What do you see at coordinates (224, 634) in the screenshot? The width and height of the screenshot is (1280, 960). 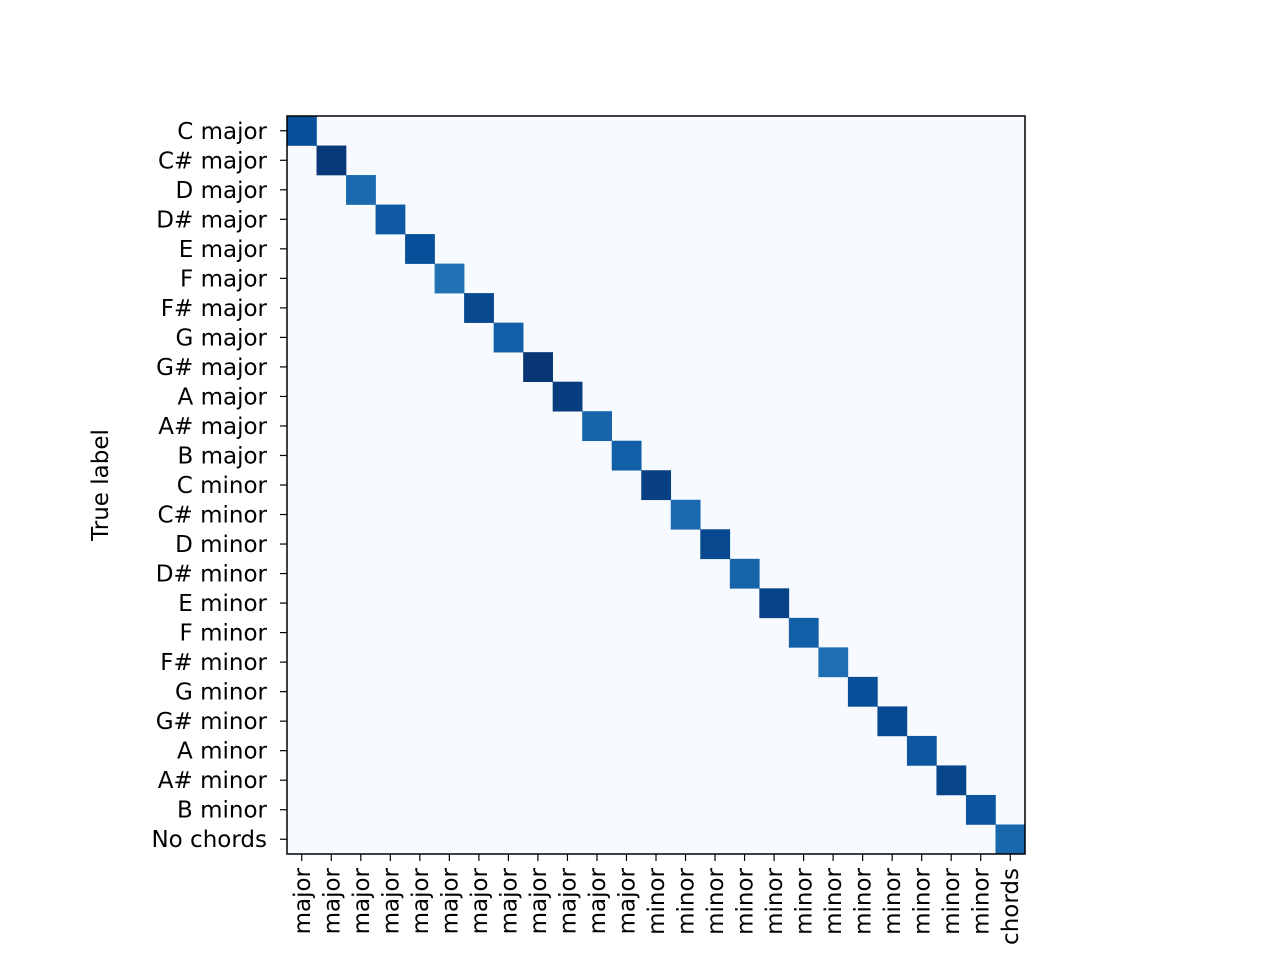 I see `y-tick-label: F minor` at bounding box center [224, 634].